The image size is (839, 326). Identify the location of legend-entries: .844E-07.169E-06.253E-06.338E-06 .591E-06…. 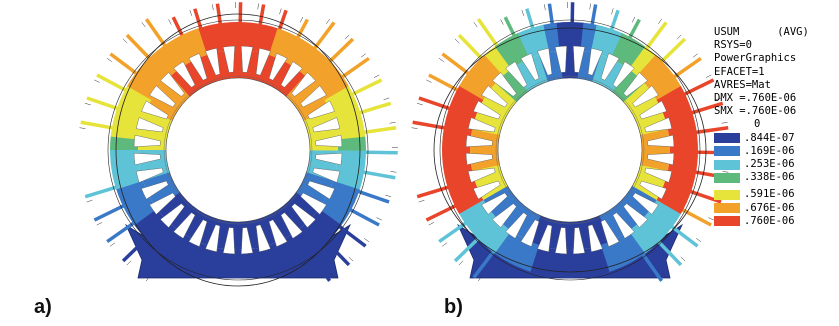
(775, 180).